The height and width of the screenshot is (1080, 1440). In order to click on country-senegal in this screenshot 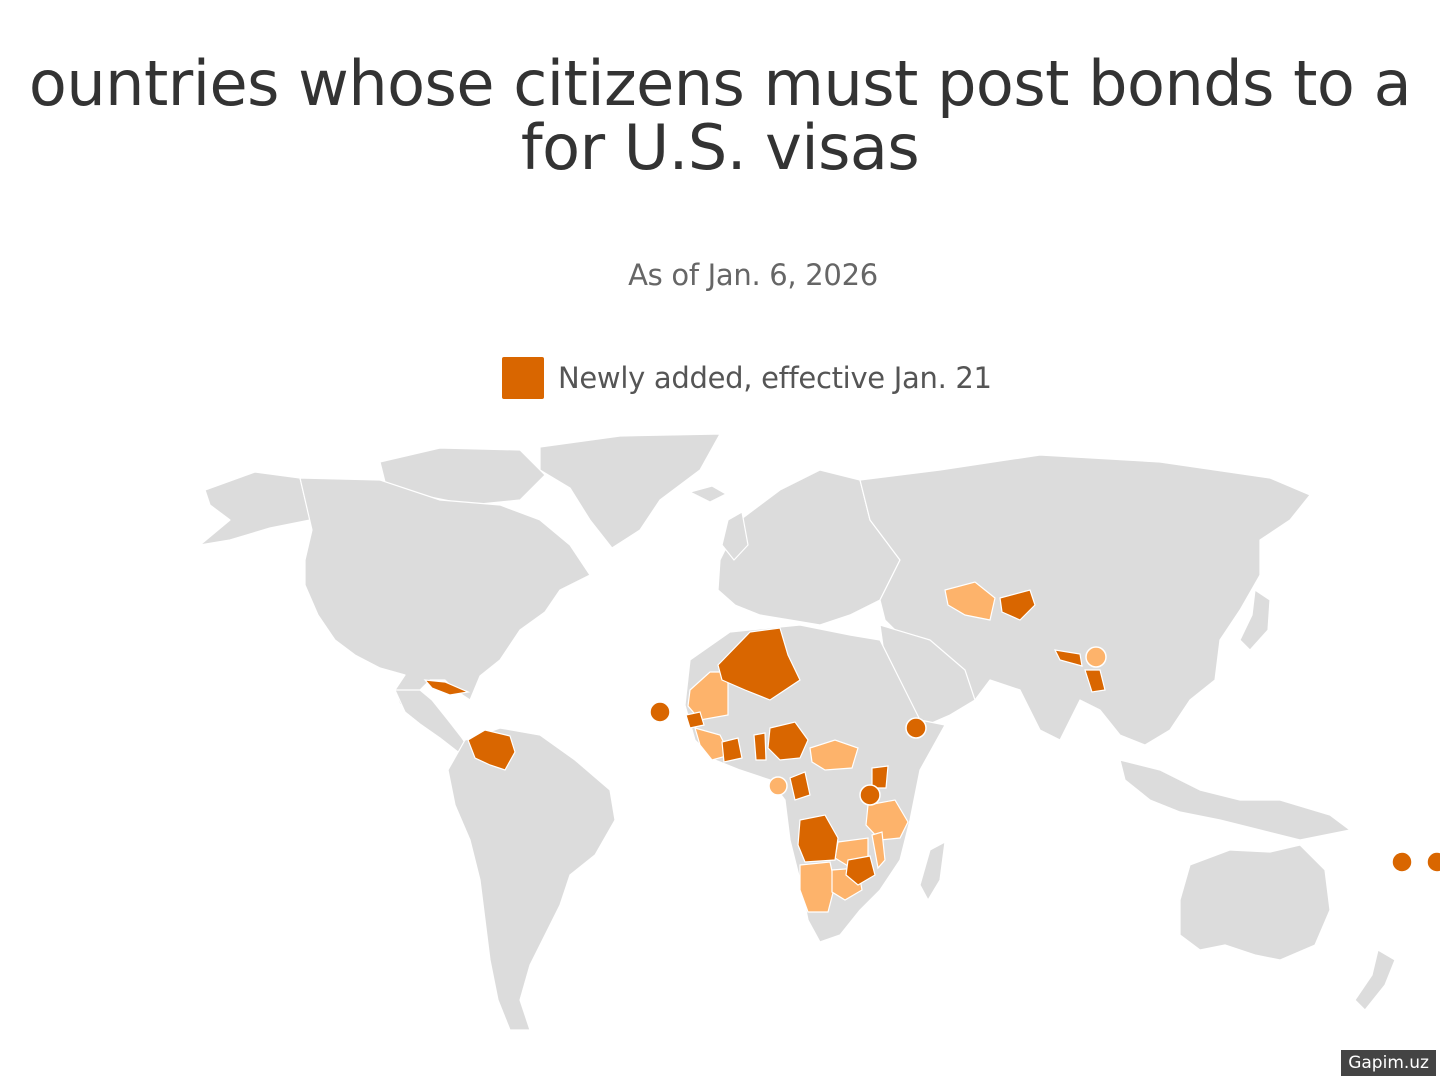, I will do `click(695, 720)`.